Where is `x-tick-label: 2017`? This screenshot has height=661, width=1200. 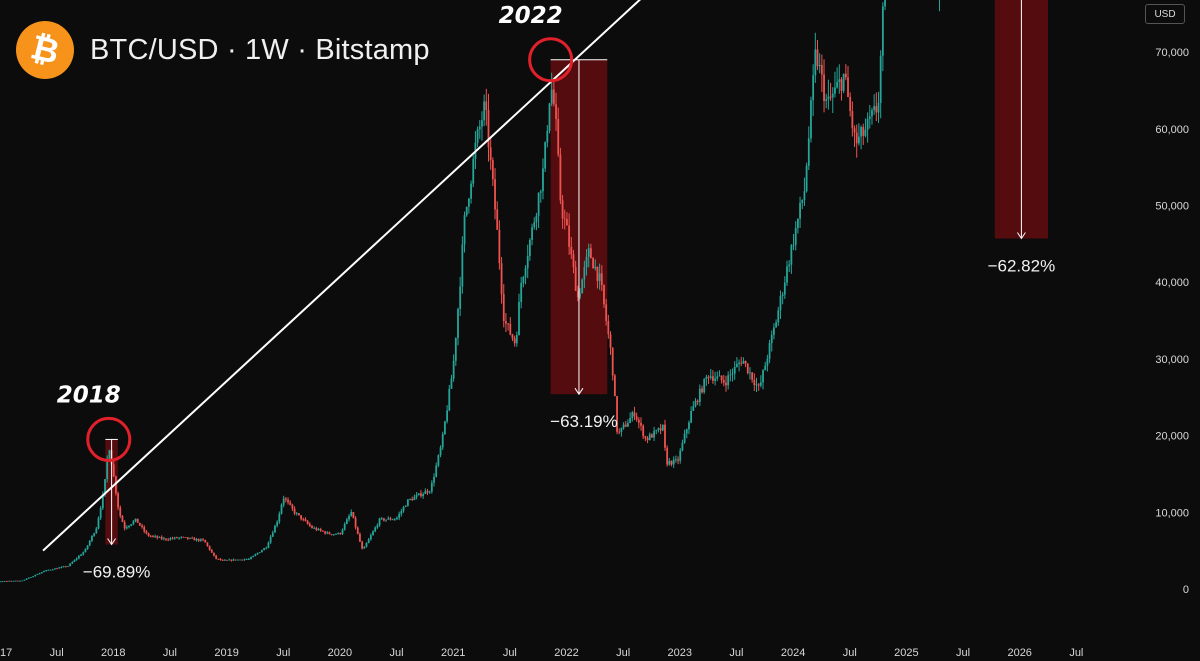 x-tick-label: 2017 is located at coordinates (6, 653).